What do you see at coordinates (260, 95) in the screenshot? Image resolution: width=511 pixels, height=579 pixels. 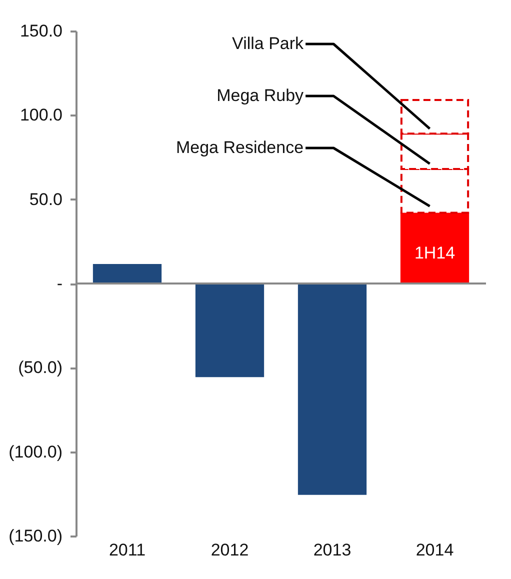 I see `text: Mega Ruby` at bounding box center [260, 95].